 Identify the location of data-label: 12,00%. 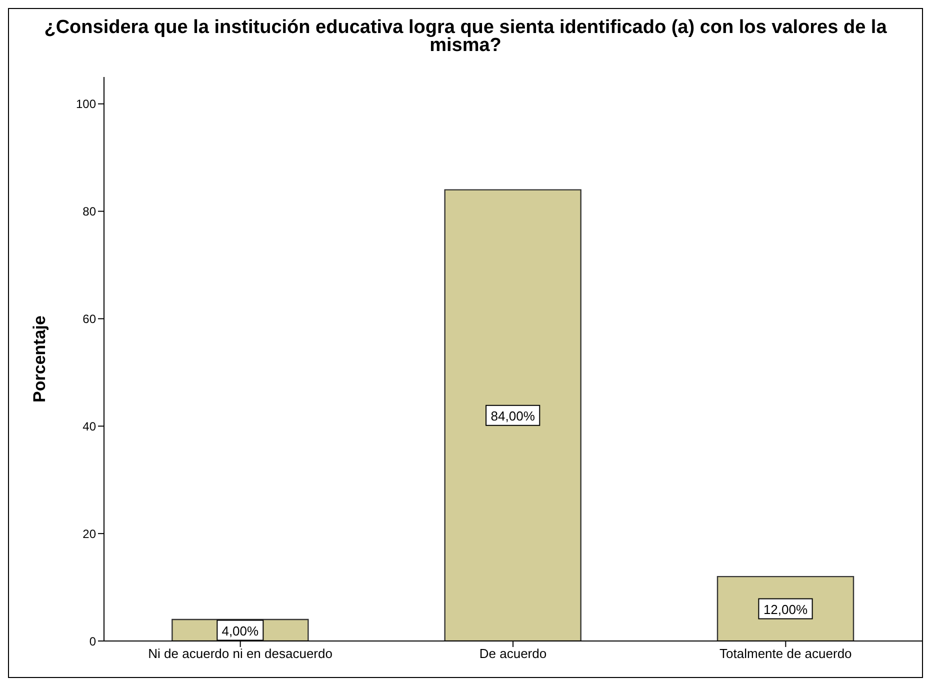
(785, 609).